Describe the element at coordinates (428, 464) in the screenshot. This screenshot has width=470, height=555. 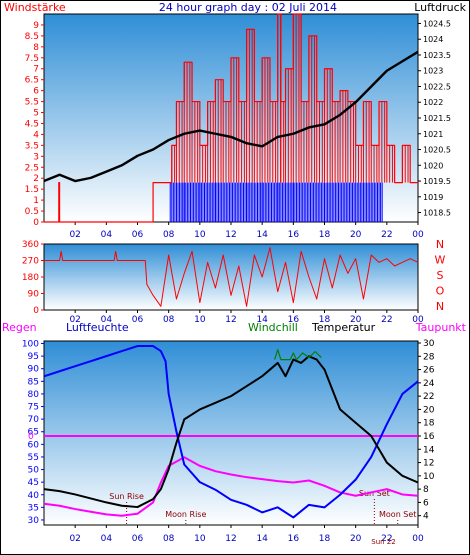
I see `temp-ytick-label: 12` at that location.